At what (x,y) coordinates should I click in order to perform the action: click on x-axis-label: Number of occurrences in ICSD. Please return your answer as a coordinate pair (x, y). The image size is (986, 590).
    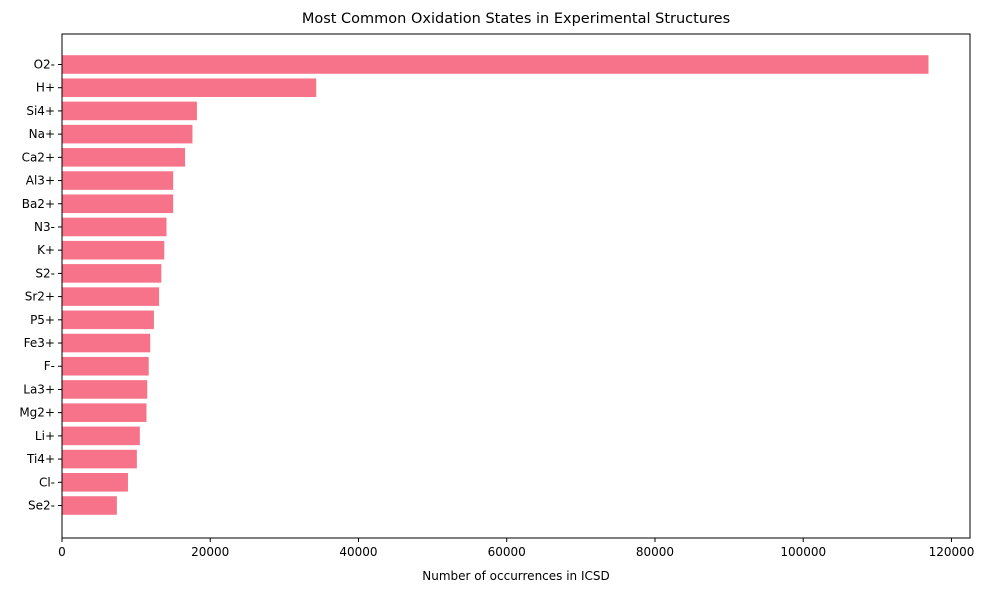
    Looking at the image, I should click on (516, 576).